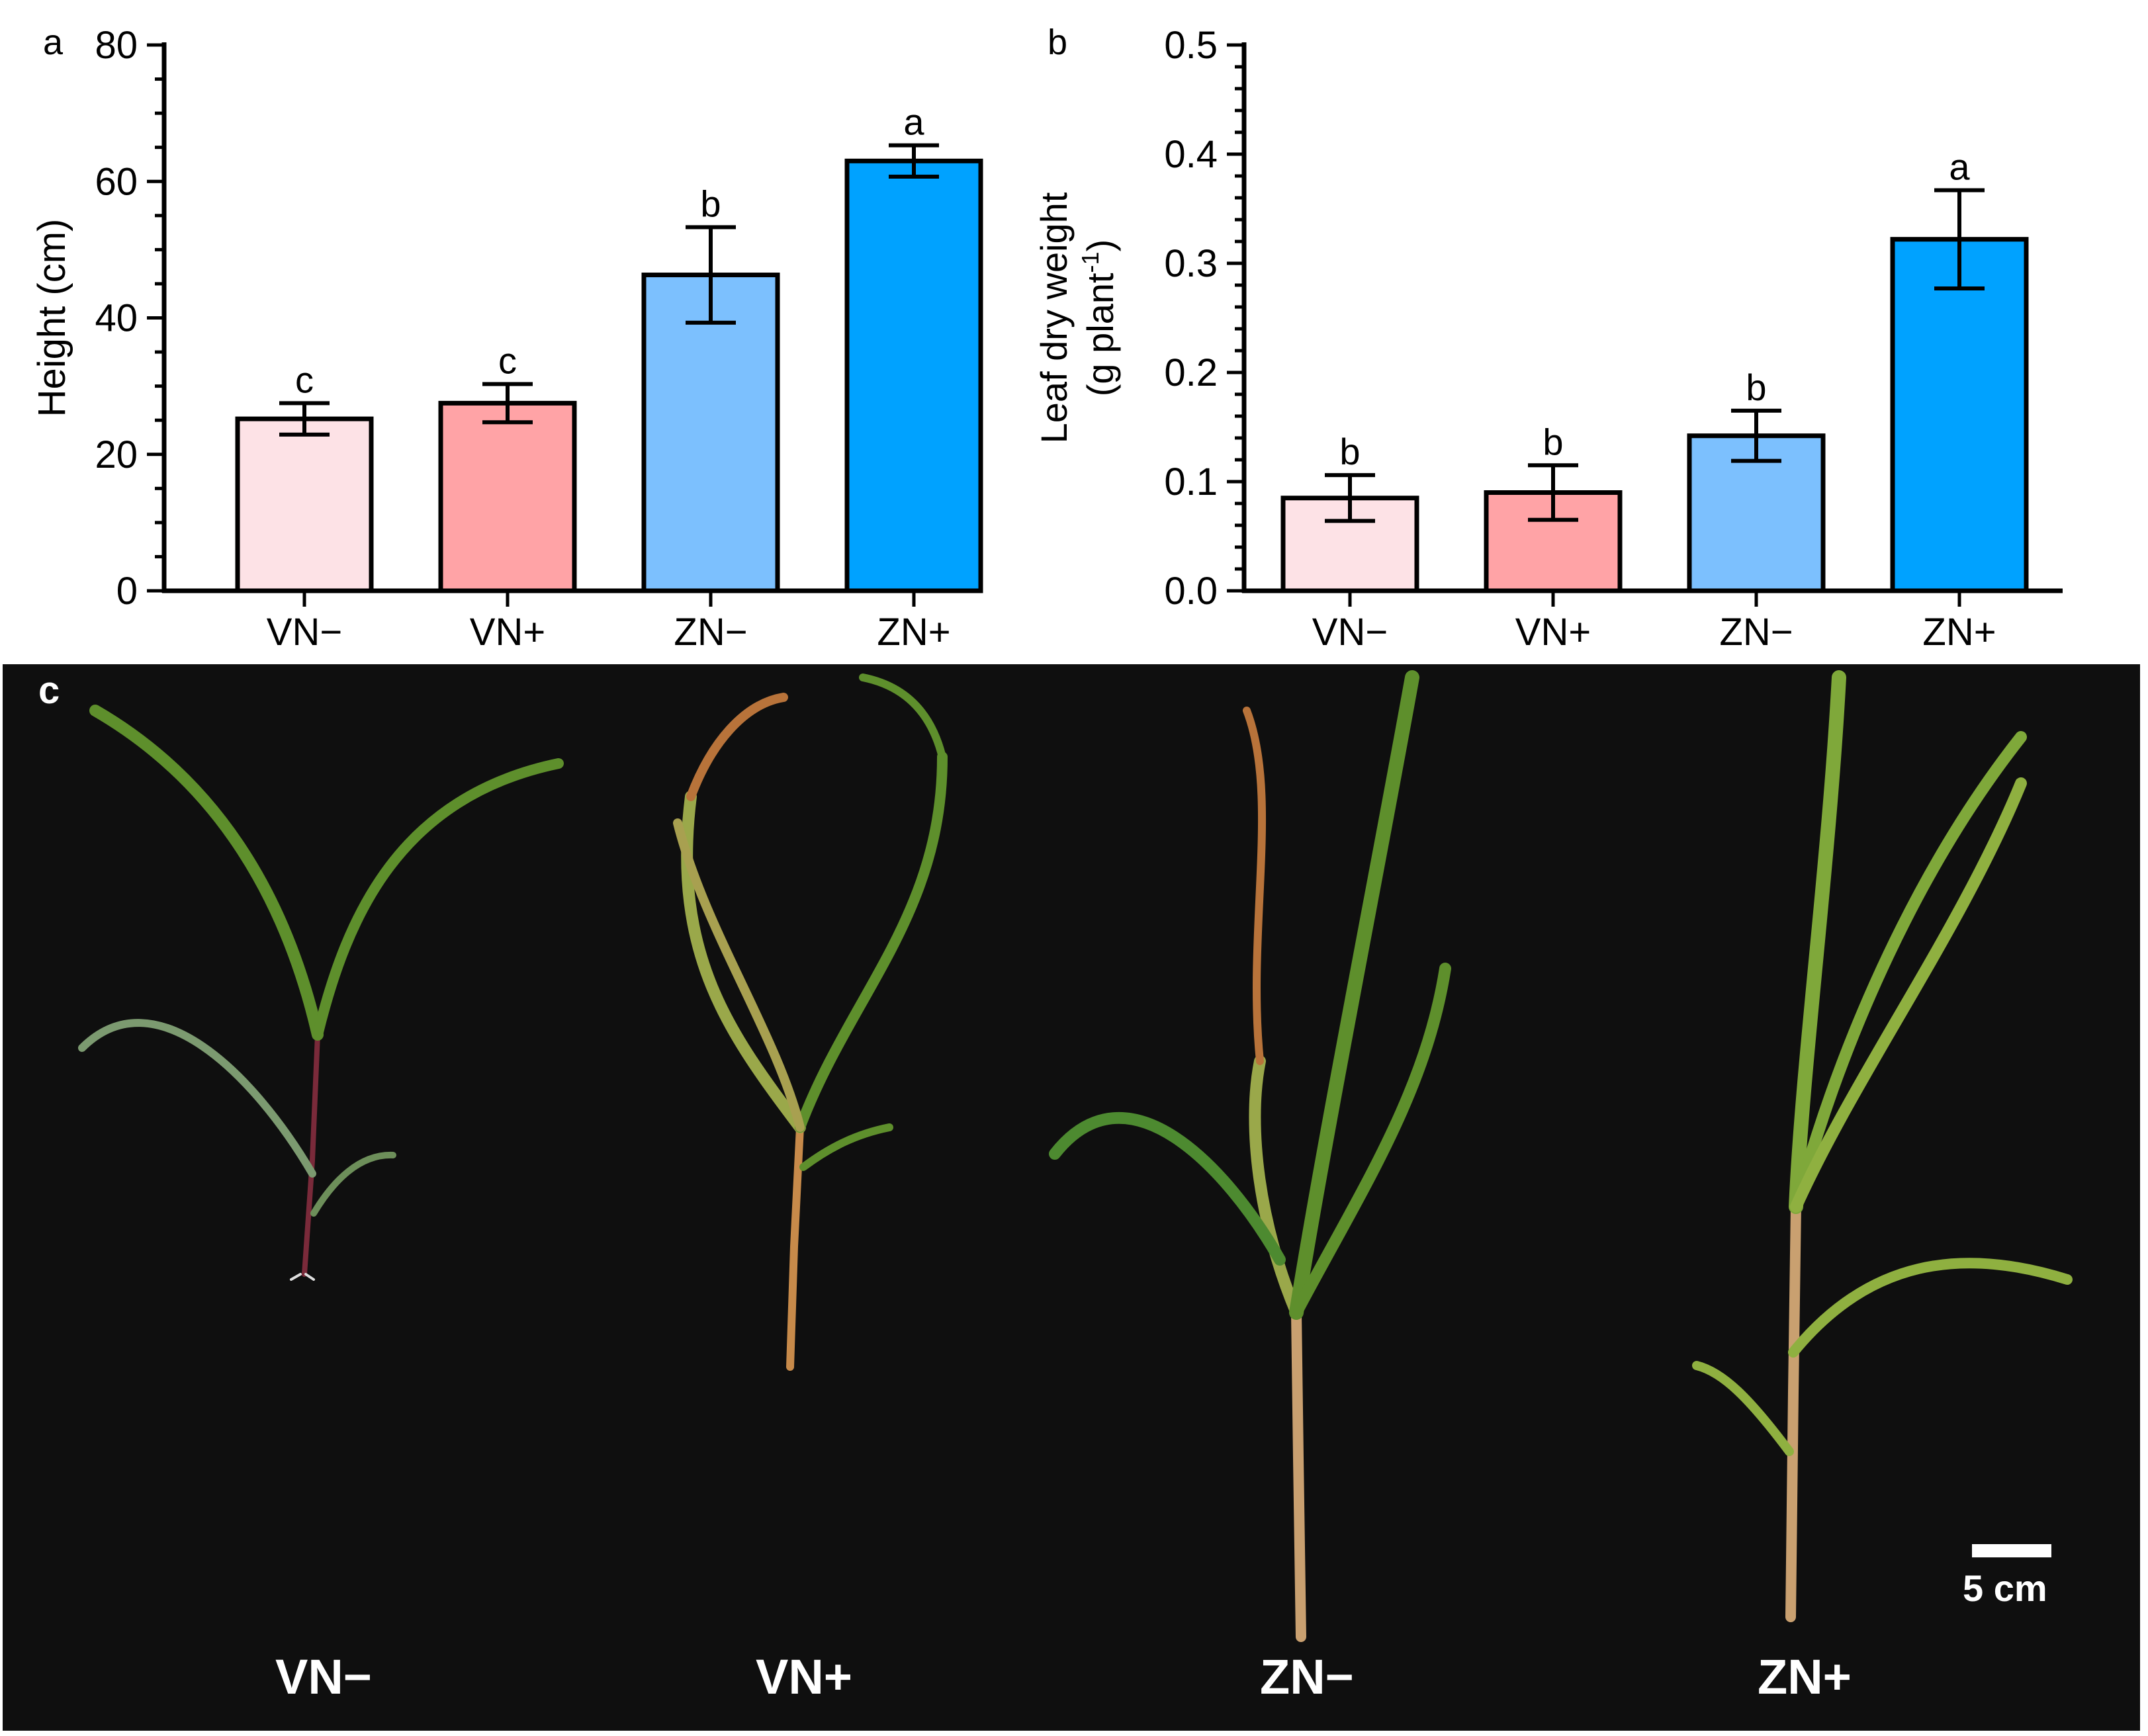 The image size is (2148, 1736). What do you see at coordinates (117, 318) in the screenshot?
I see `y-tick-label: 40` at bounding box center [117, 318].